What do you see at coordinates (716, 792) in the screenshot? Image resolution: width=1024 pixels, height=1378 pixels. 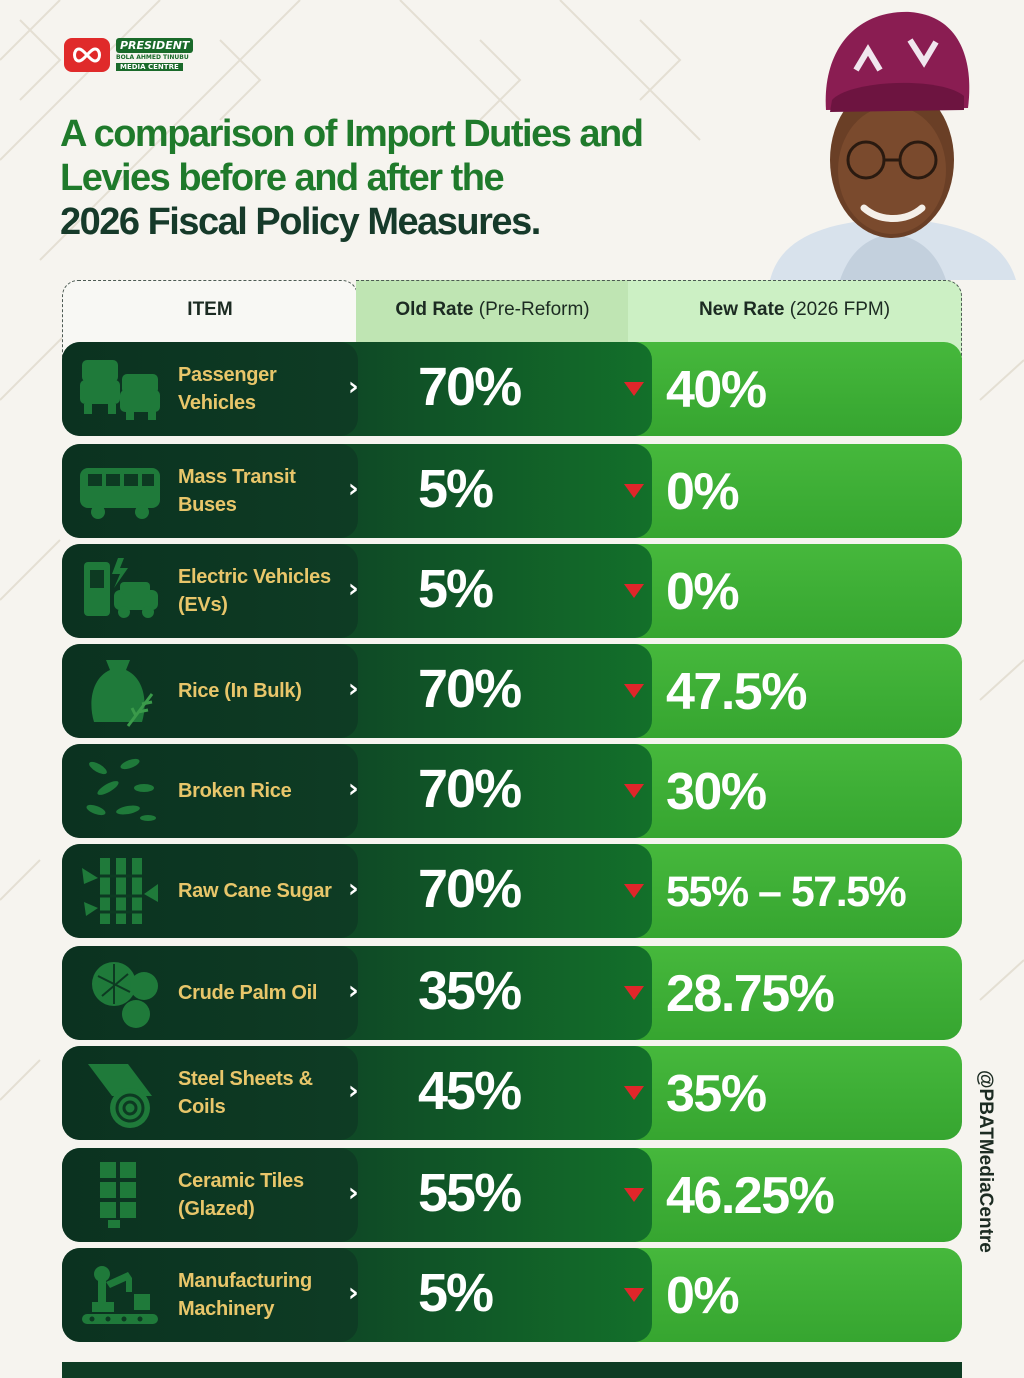 I see `new-rate-value: 30%` at bounding box center [716, 792].